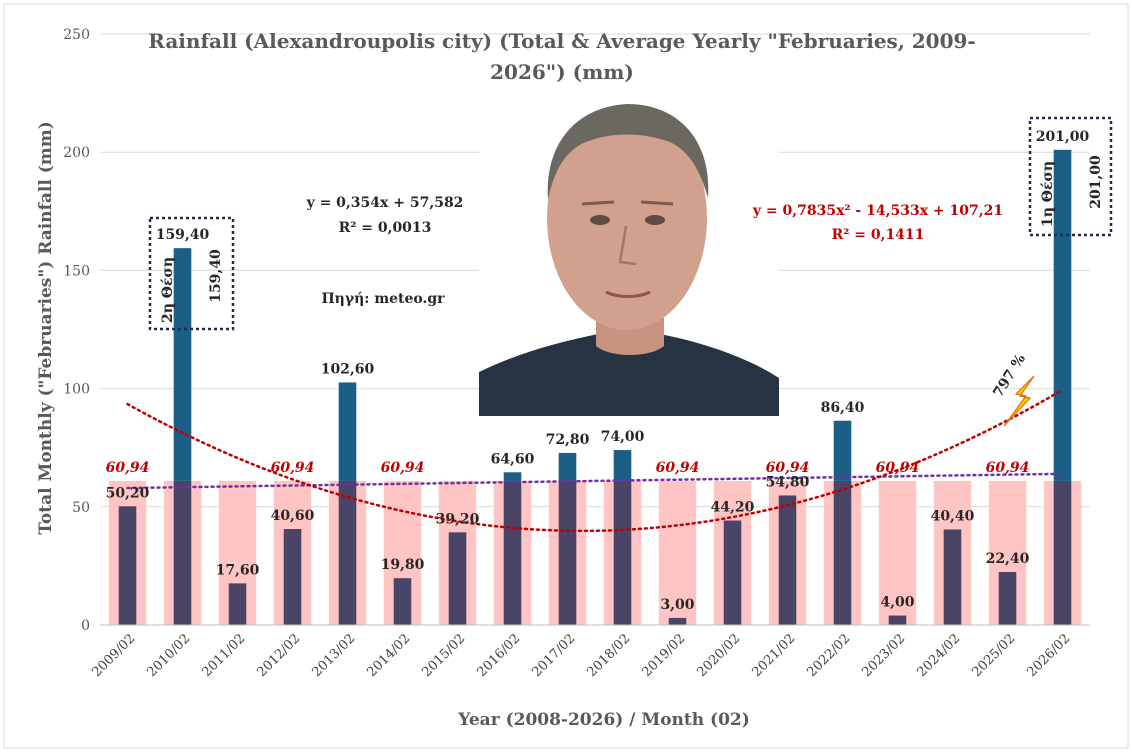  I want to click on poly-trend-equation: y = 0,7835x² - 14,533x + 107,21, so click(877, 211).